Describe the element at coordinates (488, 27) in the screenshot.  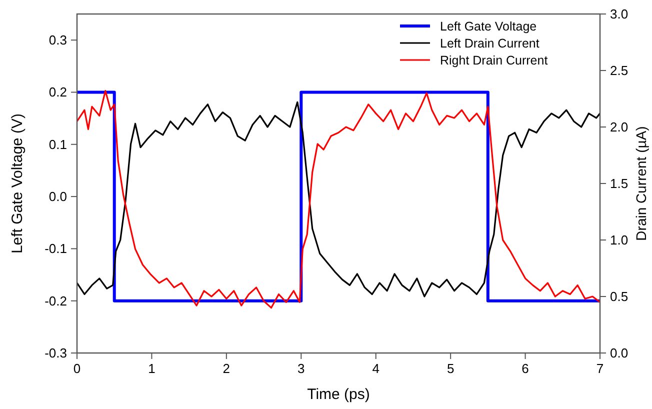
I see `legend-label: Left Gate Voltage` at that location.